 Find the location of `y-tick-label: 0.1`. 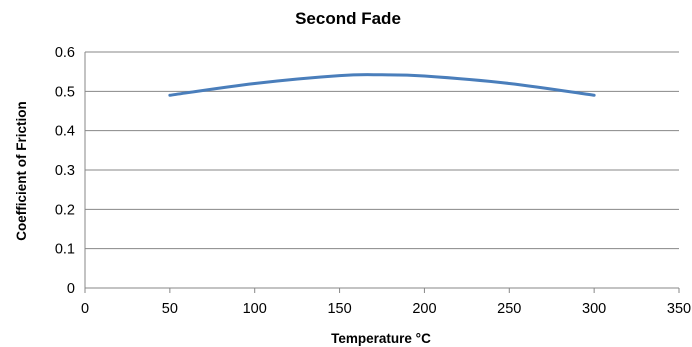

y-tick-label: 0.1 is located at coordinates (65, 250).